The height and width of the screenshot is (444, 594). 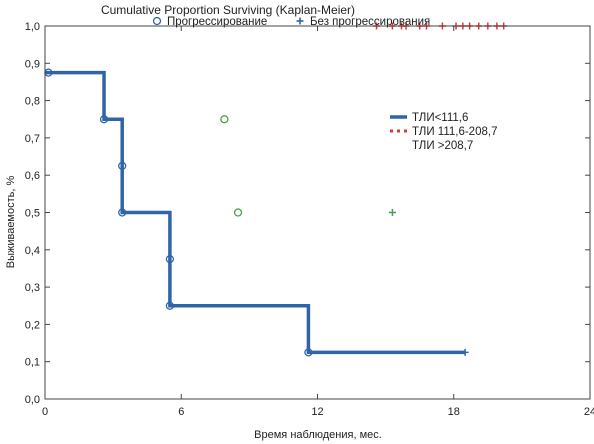 I want to click on x-tick-label: 6, so click(x=181, y=412).